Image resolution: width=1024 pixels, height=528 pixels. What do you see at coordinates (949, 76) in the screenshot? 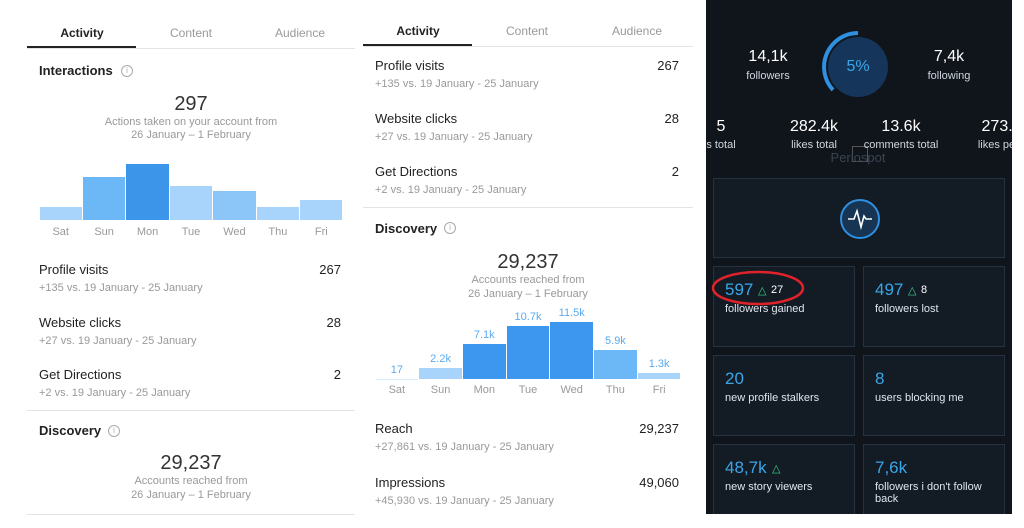
I see `stat-label: following` at bounding box center [949, 76].